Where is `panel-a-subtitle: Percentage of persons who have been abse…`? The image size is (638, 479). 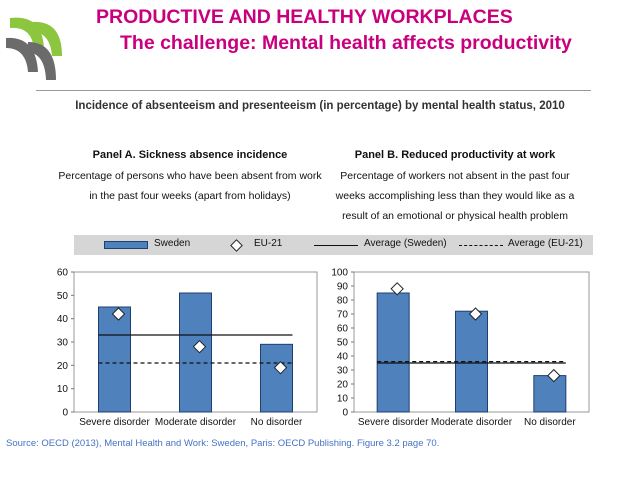
panel-a-subtitle: Percentage of persons who have been abse… is located at coordinates (190, 186).